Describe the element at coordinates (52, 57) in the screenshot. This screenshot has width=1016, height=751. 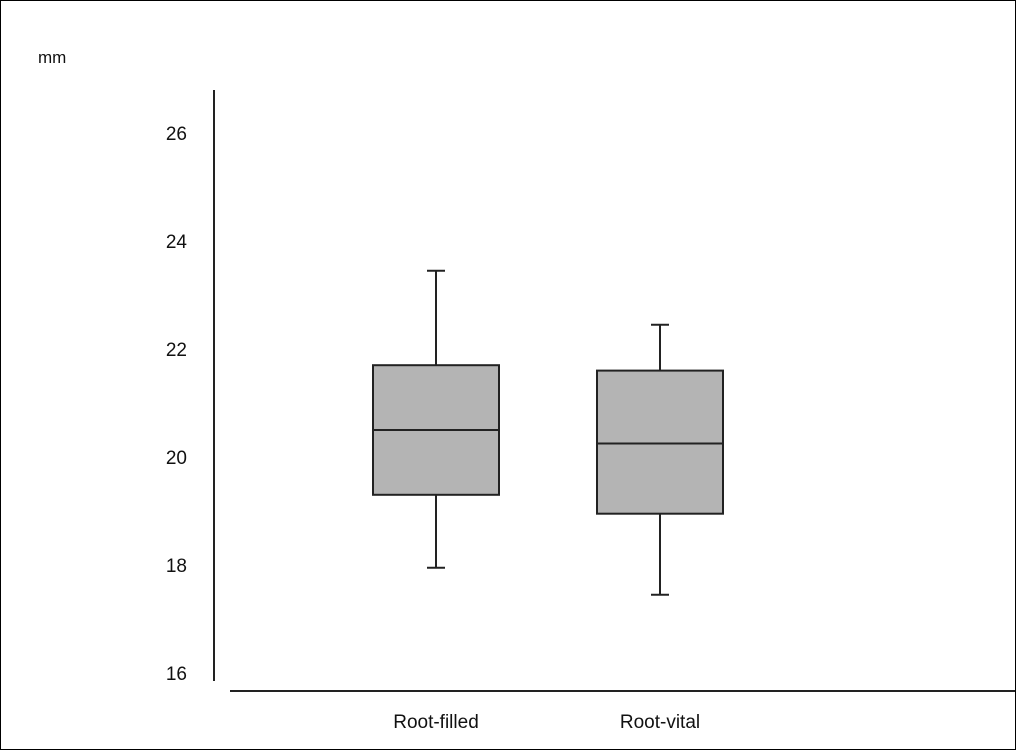
I see `y-axis-unit-label: mm` at that location.